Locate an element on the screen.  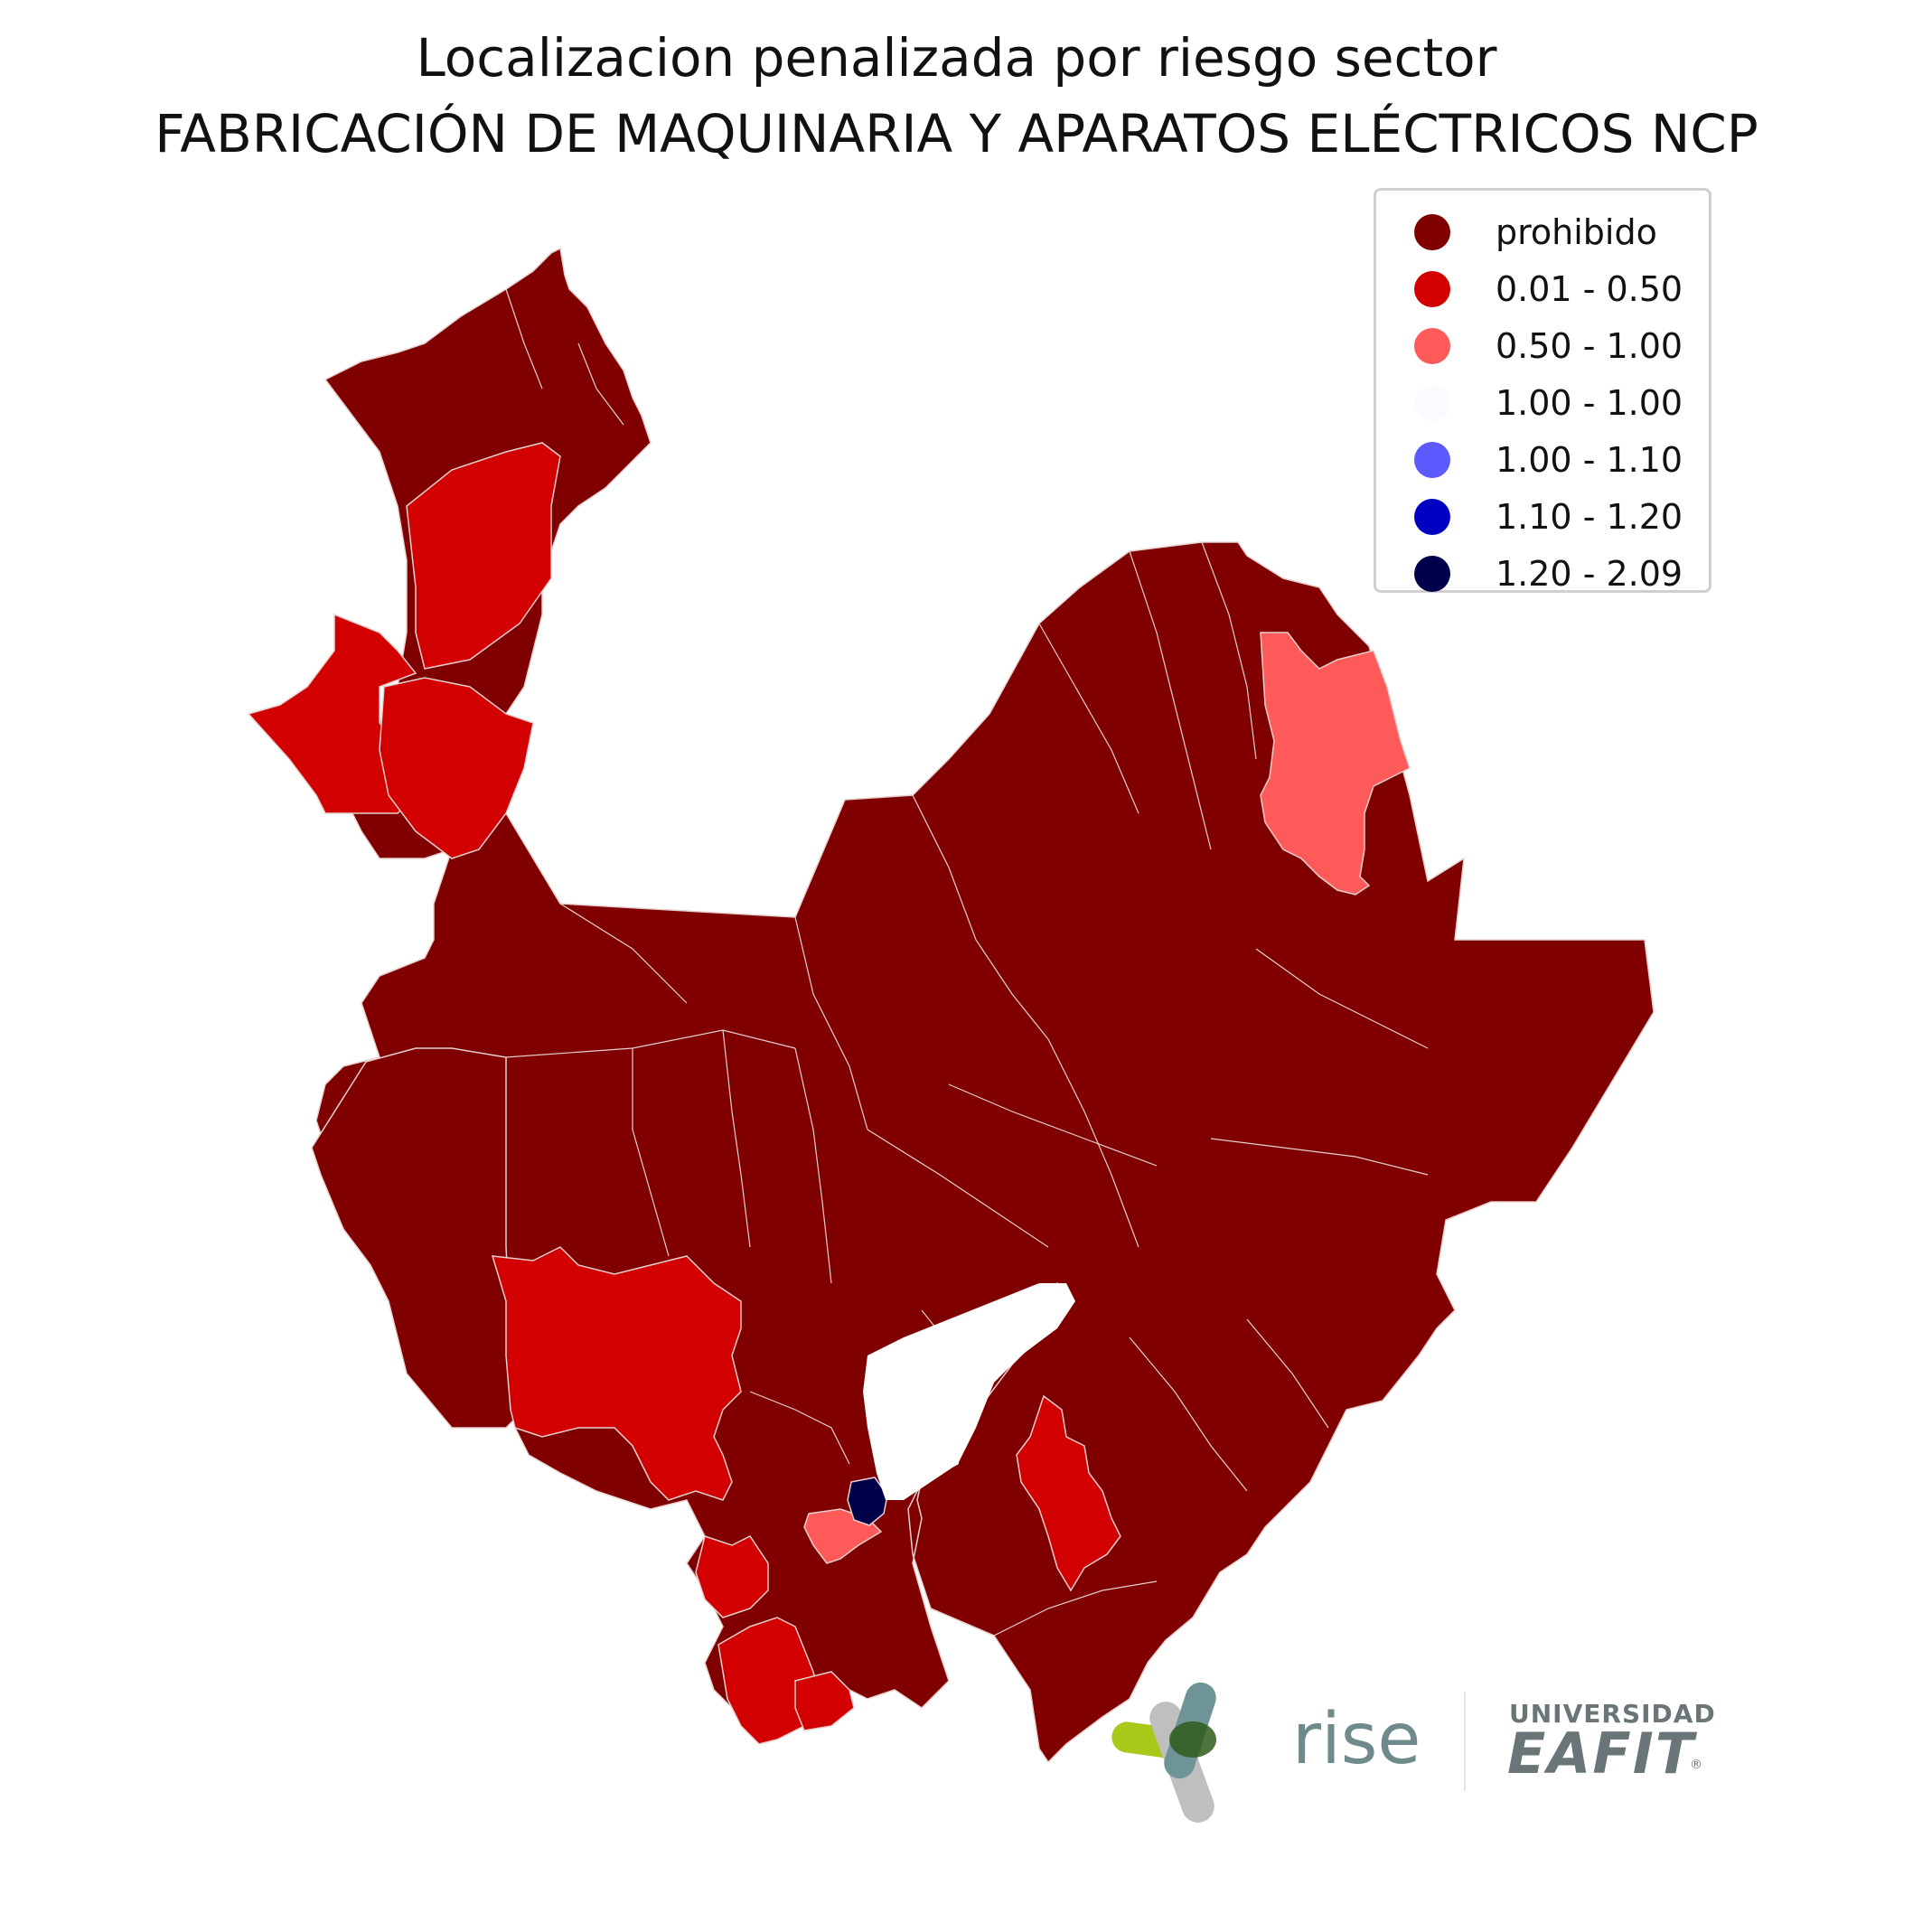
legend-label: 0.50 - 1.00 is located at coordinates (1589, 346).